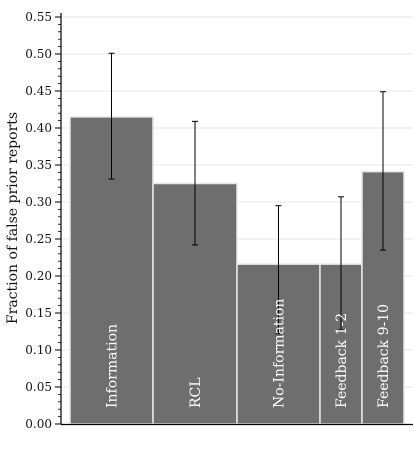 This screenshot has width=414, height=457. Describe the element at coordinates (38, 202) in the screenshot. I see `y-tick-label: 0.30` at that location.